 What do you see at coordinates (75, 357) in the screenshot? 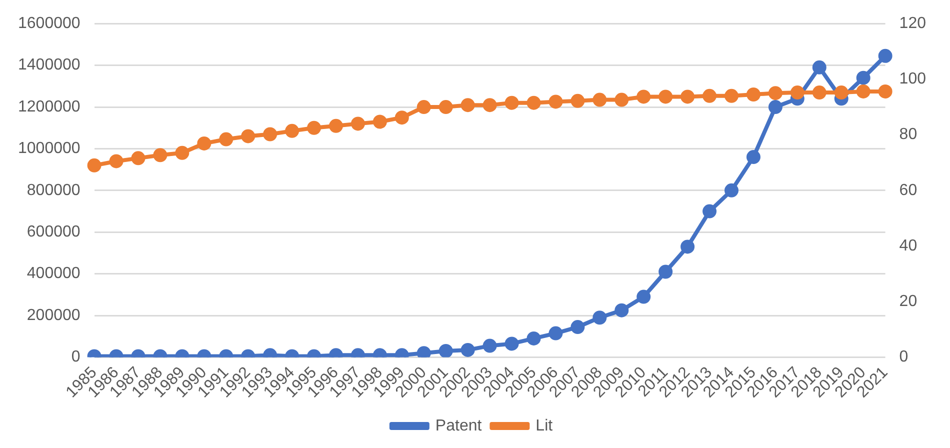
I see `y-tick-label: 0` at bounding box center [75, 357].